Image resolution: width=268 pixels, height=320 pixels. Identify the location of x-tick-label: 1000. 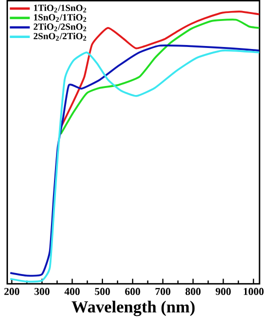
(254, 292).